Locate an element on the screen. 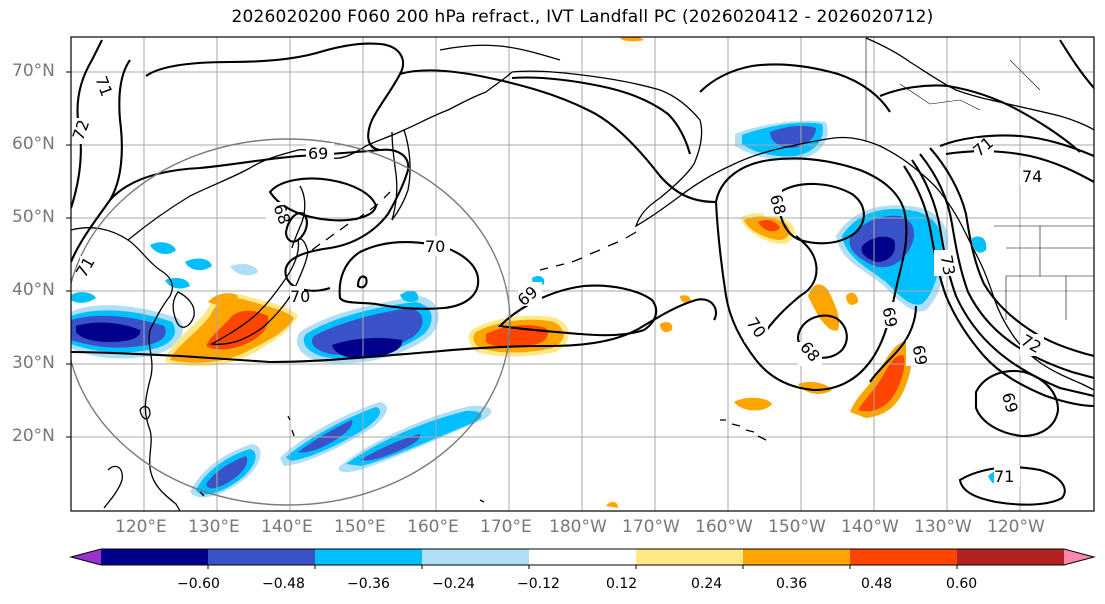  coastline-philippines is located at coordinates (113, 487).